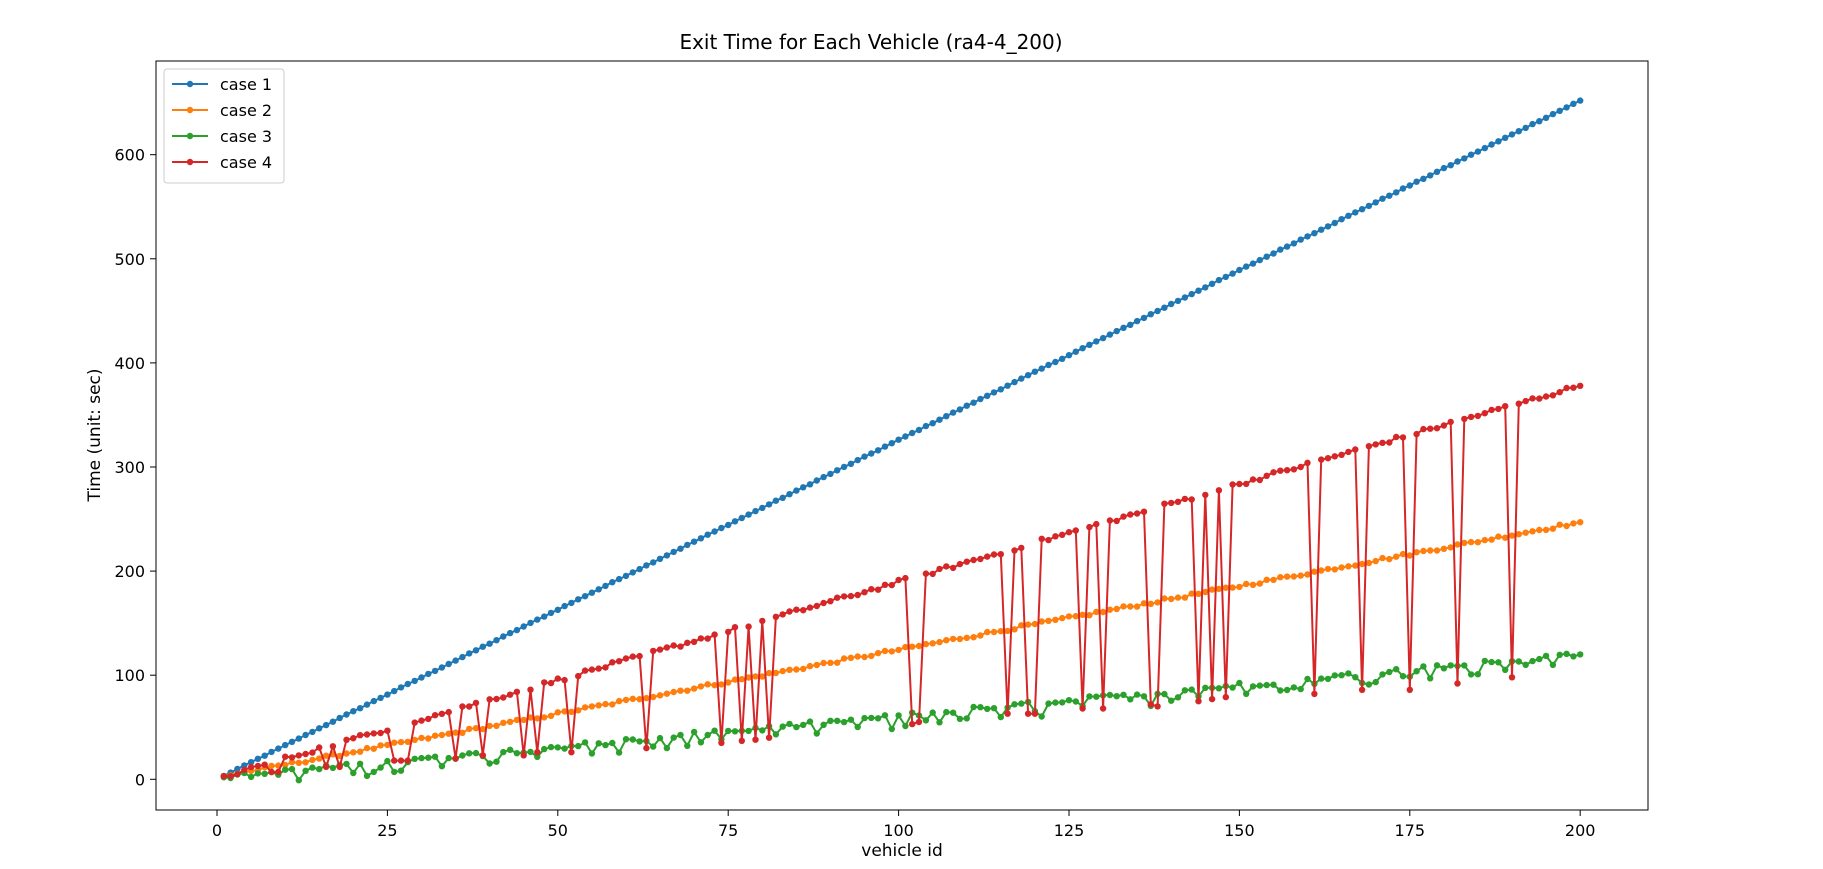 The height and width of the screenshot is (869, 1823). I want to click on legend-swatch-marker, so click(190, 162).